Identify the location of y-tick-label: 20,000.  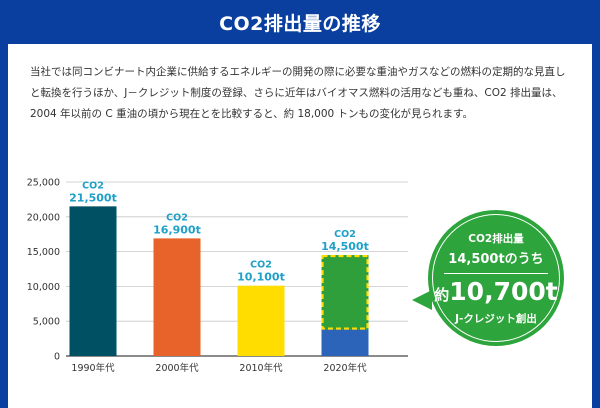
(43, 217).